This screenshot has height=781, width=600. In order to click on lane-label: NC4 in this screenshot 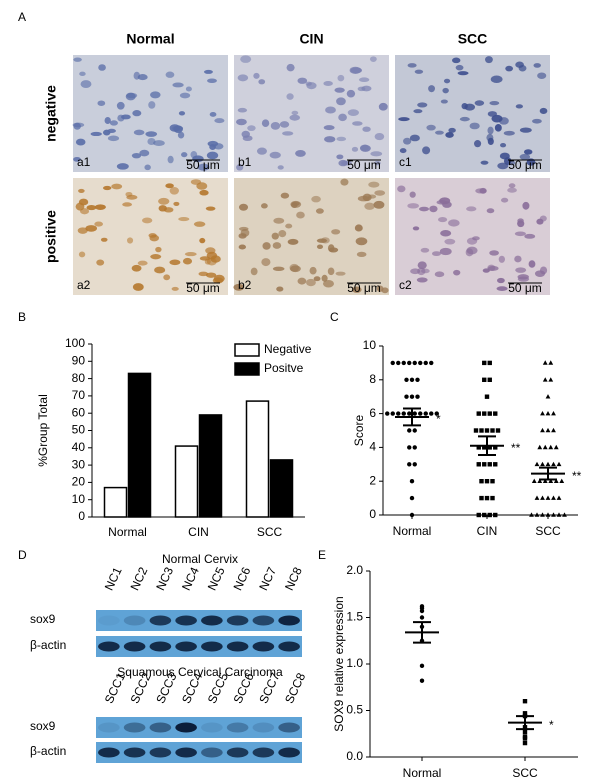, I will do `click(190, 579)`.